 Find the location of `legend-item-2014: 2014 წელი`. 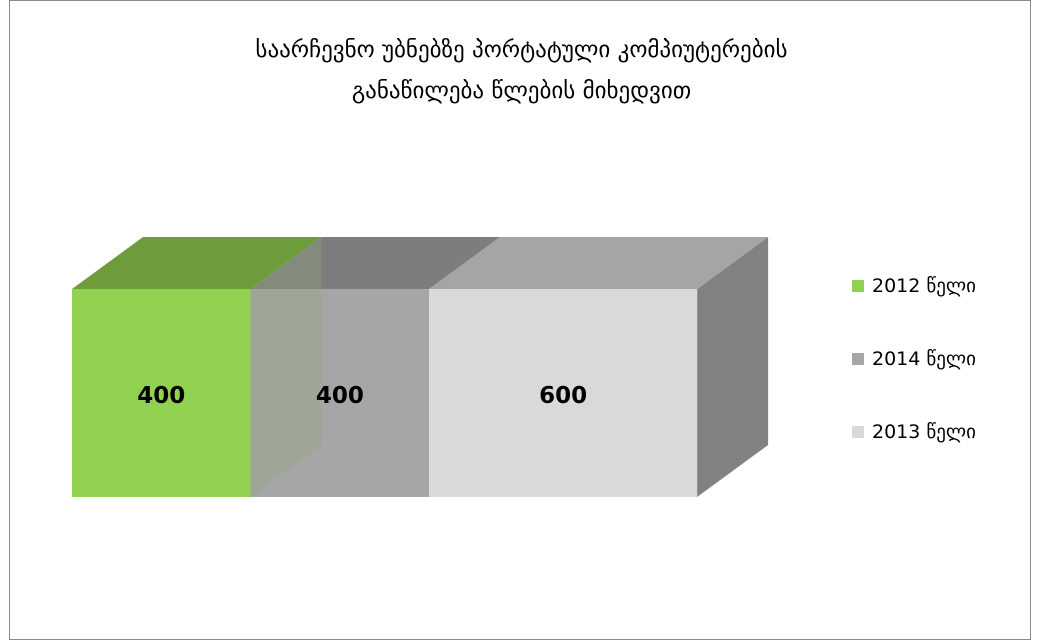

legend-item-2014: 2014 წელი is located at coordinates (914, 359).